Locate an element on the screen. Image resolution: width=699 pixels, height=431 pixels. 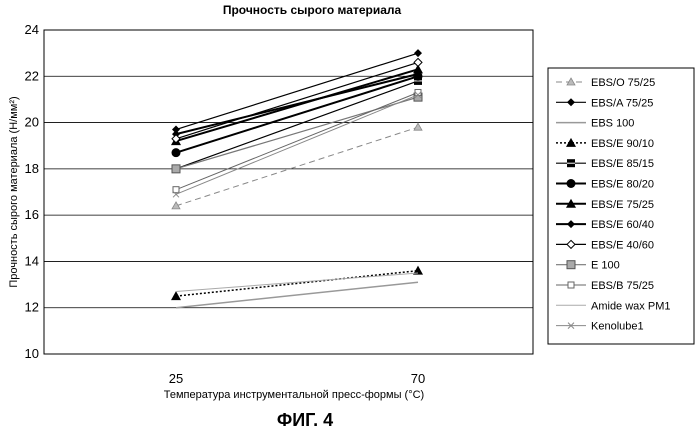
y-tick-label: 16 is located at coordinates (32, 214).